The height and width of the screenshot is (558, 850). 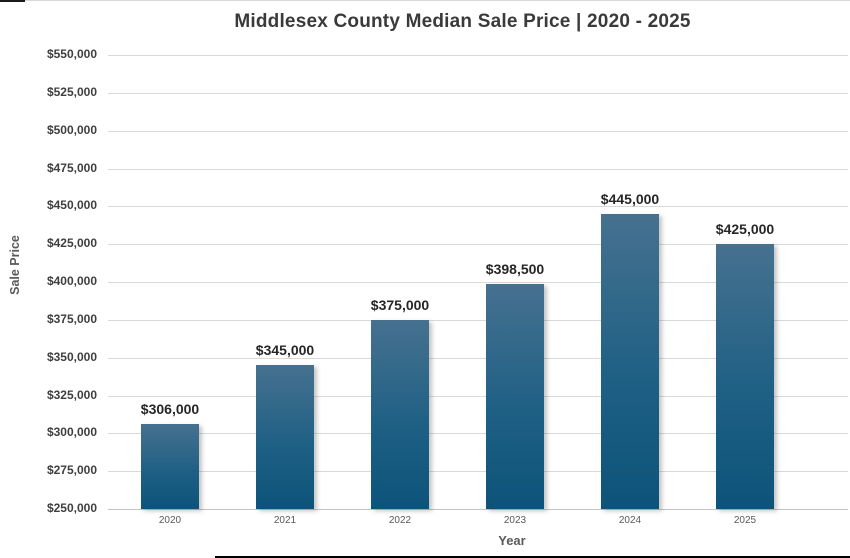 What do you see at coordinates (512, 540) in the screenshot?
I see `x-axis-title: Year` at bounding box center [512, 540].